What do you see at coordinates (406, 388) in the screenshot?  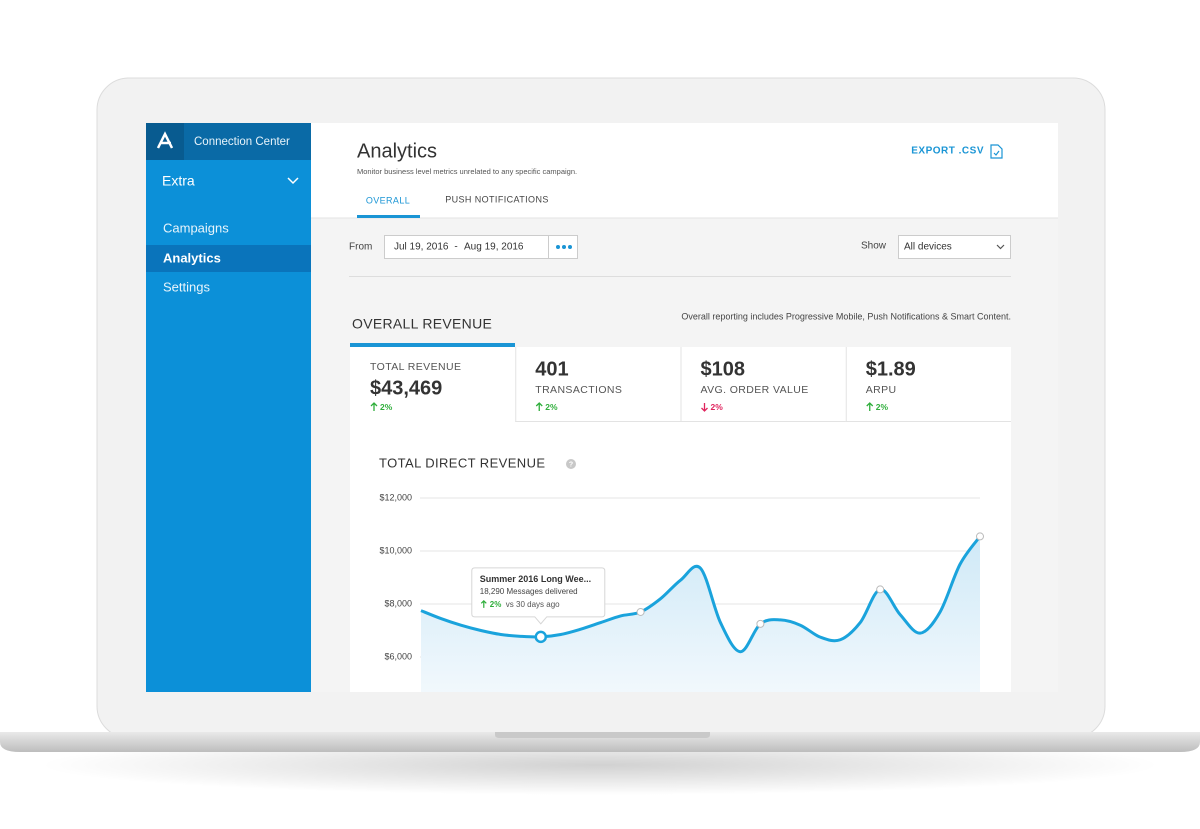 I see `metric-value: $43,469` at bounding box center [406, 388].